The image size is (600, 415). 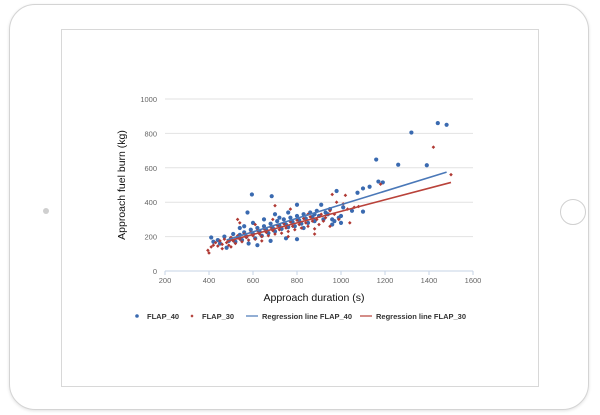 What do you see at coordinates (155, 271) in the screenshot?
I see `y-tick-label: 0` at bounding box center [155, 271].